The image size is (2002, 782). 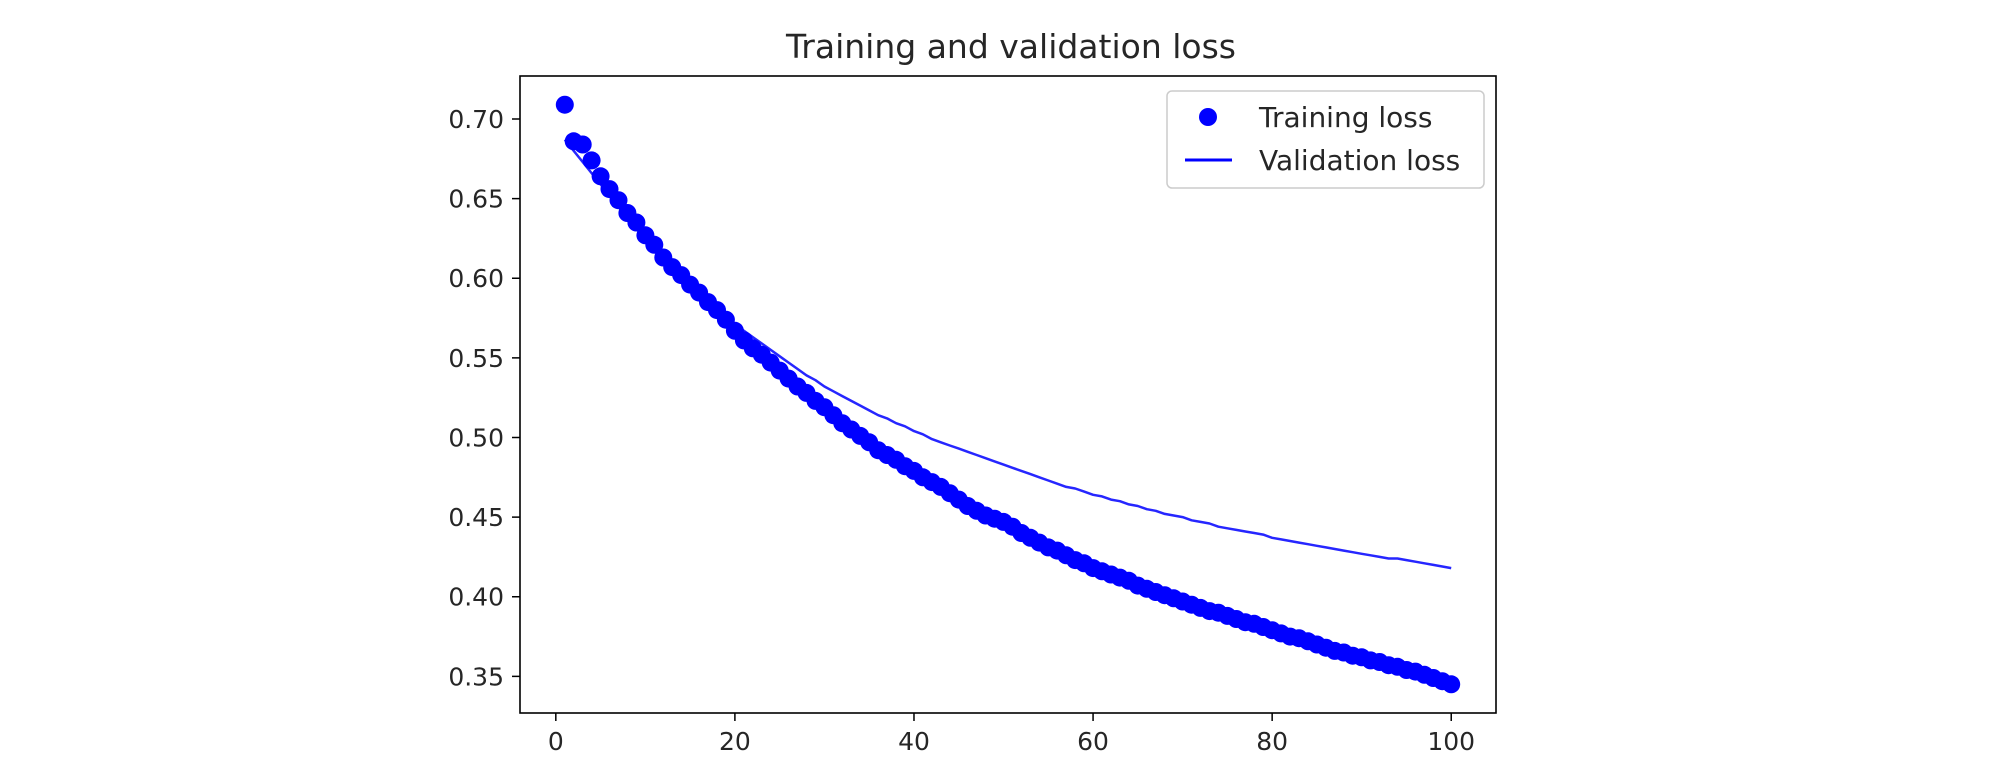 What do you see at coordinates (914, 741) in the screenshot?
I see `x-tick-label: 40` at bounding box center [914, 741].